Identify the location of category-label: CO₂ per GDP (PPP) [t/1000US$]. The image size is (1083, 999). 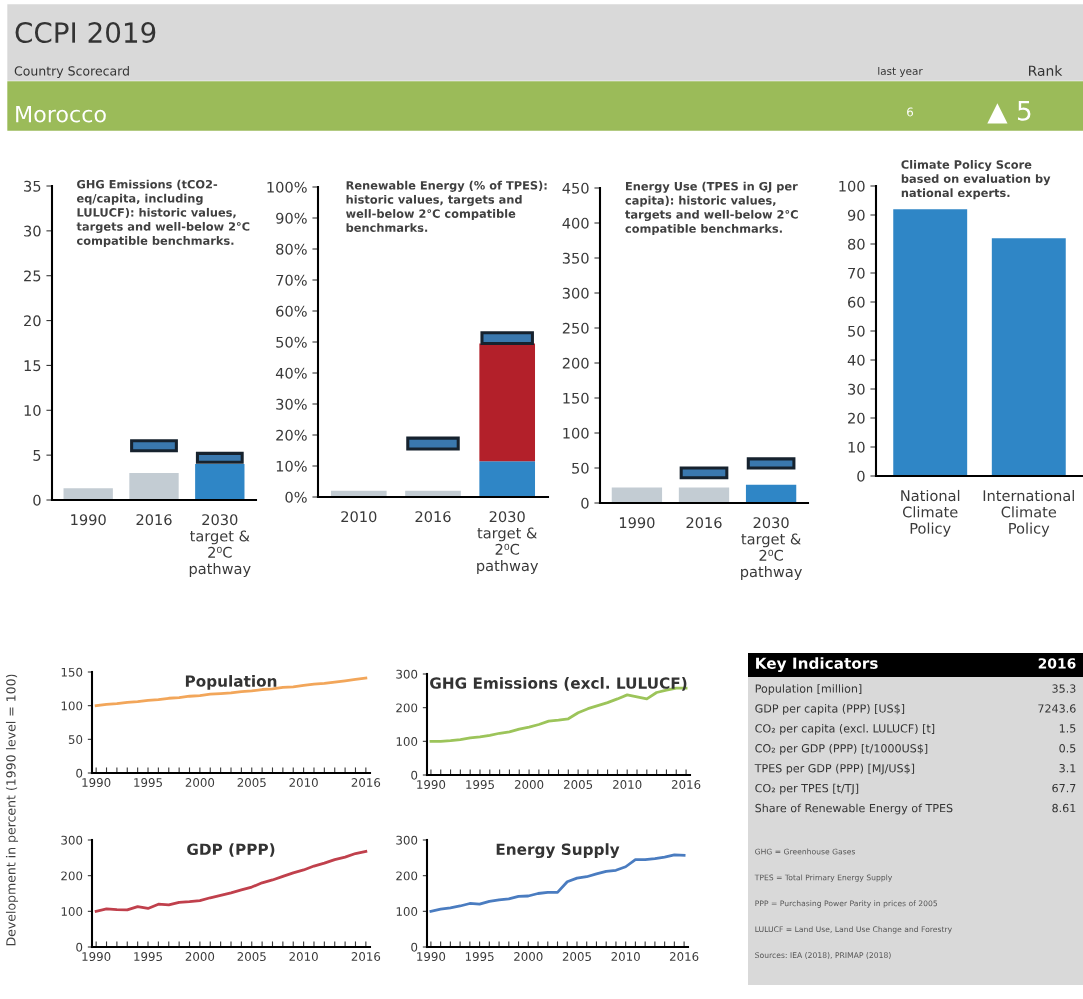
(841, 749).